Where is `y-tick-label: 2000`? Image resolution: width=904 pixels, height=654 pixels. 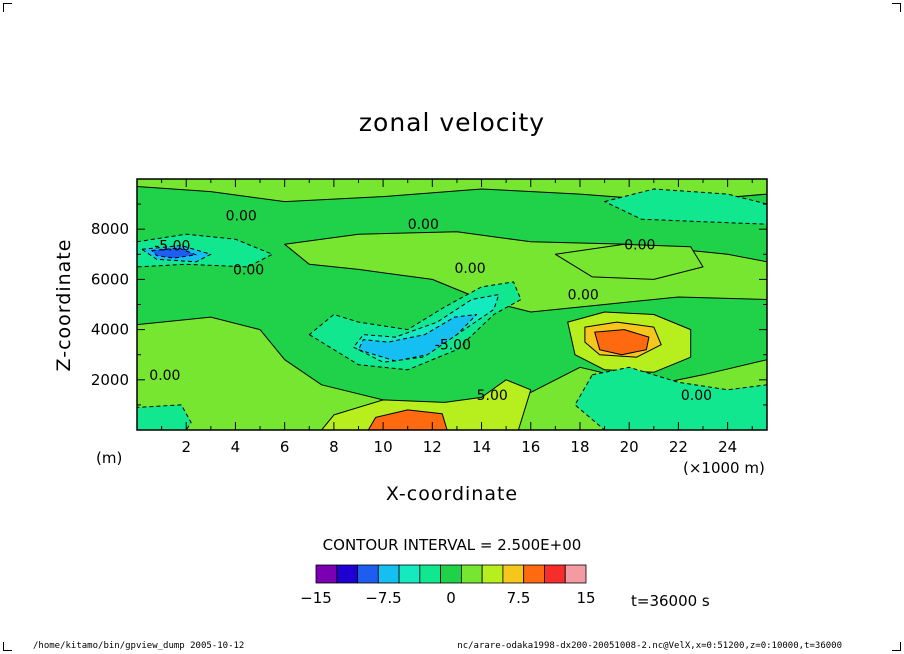 y-tick-label: 2000 is located at coordinates (110, 380).